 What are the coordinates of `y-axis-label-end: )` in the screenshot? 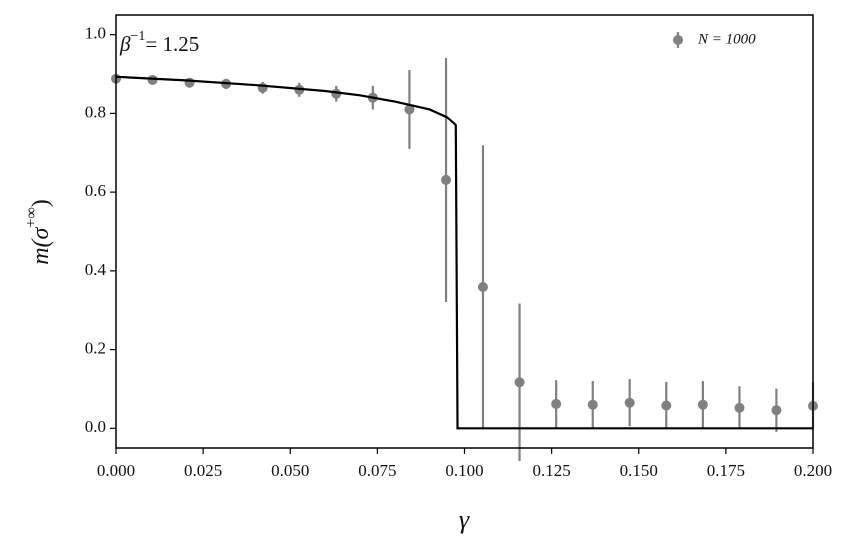 It's located at (41, 203).